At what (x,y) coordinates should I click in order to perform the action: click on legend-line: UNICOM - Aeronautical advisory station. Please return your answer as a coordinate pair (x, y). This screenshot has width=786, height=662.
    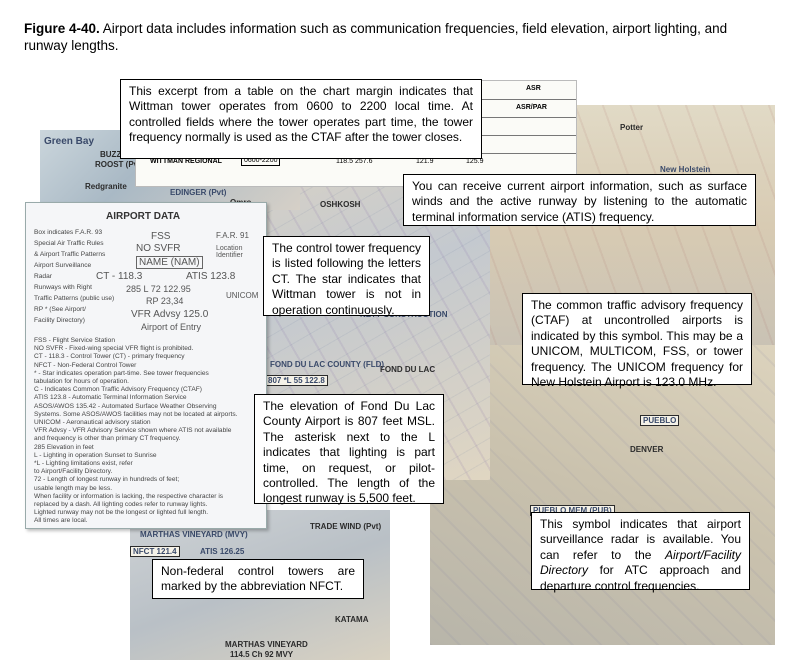
    Looking at the image, I should click on (92, 422).